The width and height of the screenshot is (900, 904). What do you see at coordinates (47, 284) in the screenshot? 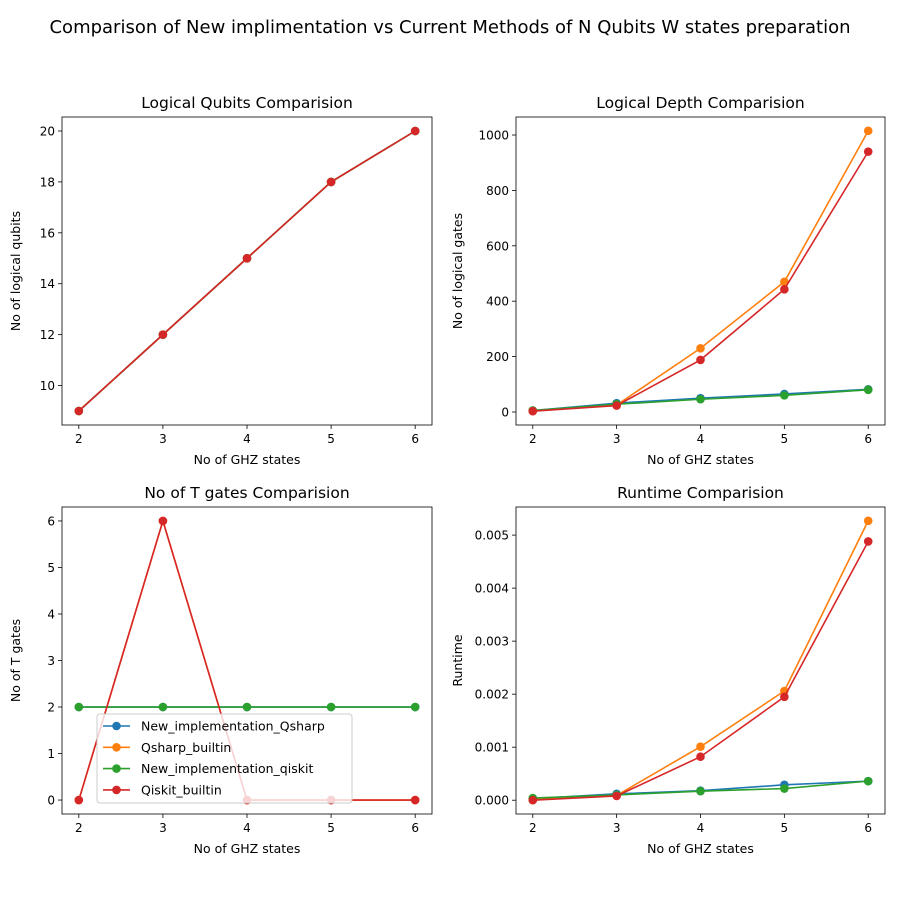
I see `y-tick-label: 14` at bounding box center [47, 284].